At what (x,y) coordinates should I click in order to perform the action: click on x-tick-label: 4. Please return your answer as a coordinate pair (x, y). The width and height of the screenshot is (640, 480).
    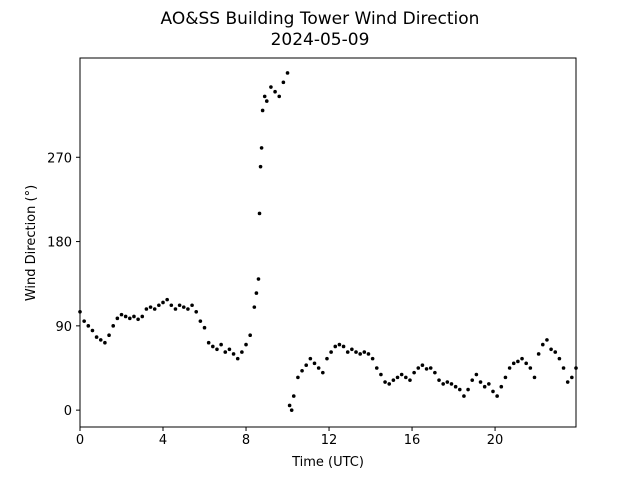
    Looking at the image, I should click on (163, 440).